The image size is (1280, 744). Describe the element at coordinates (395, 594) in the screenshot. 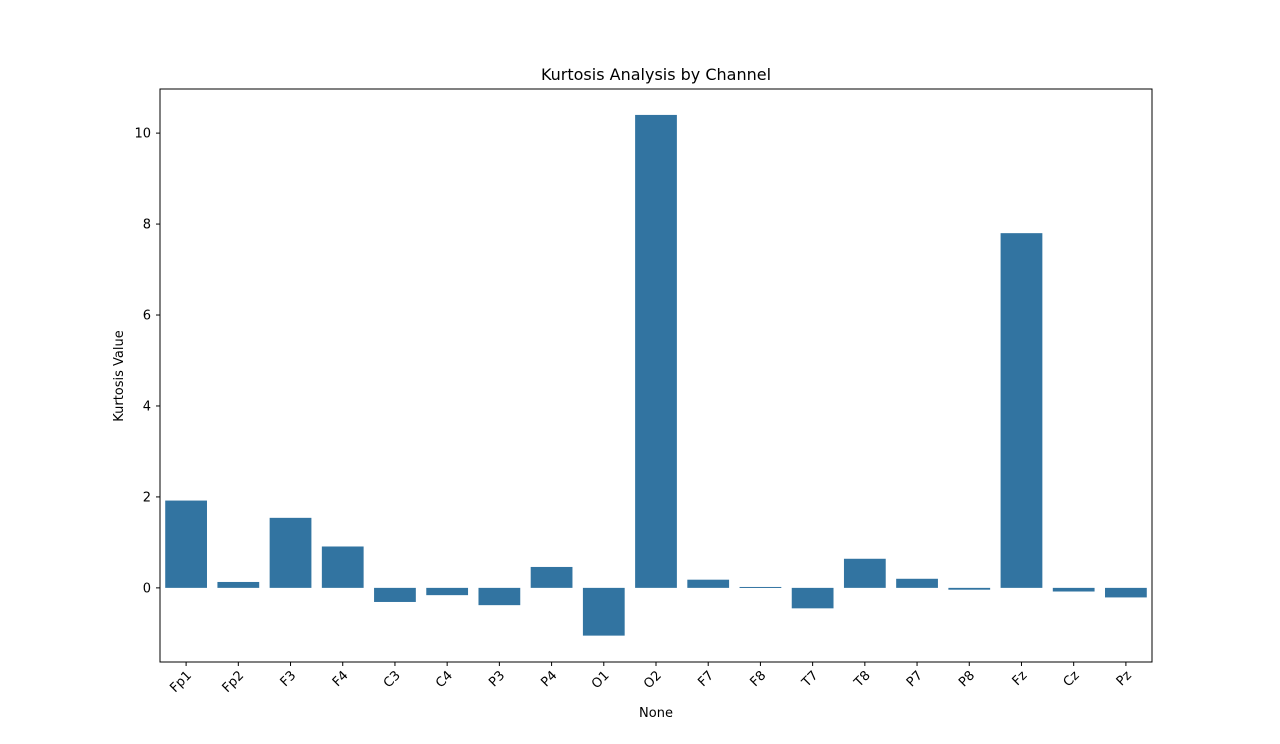

I see `bar-c3` at that location.